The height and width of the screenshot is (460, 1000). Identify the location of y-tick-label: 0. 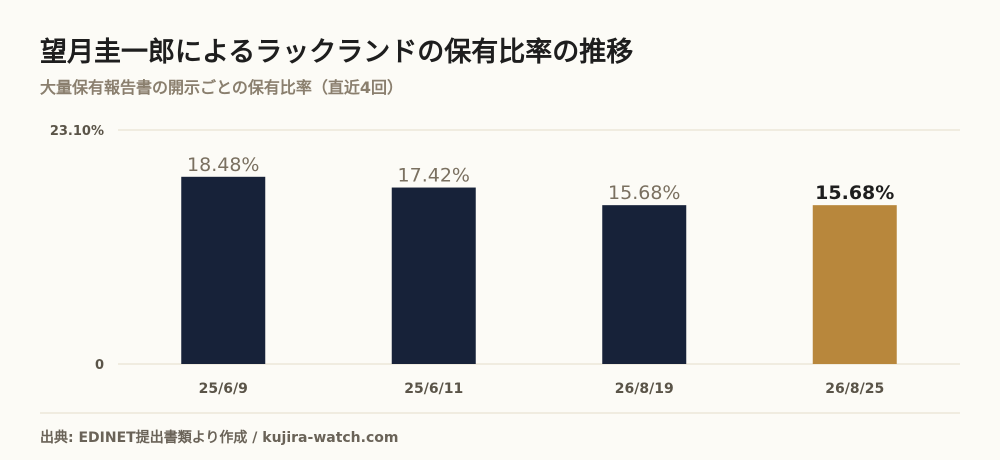
(99, 365).